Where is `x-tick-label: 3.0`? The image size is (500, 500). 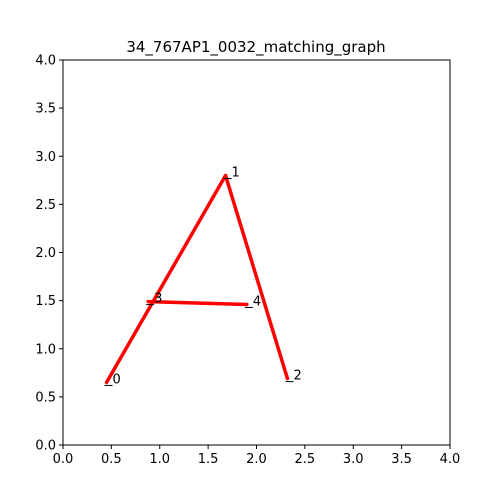
x-tick-label: 3.0 is located at coordinates (353, 459).